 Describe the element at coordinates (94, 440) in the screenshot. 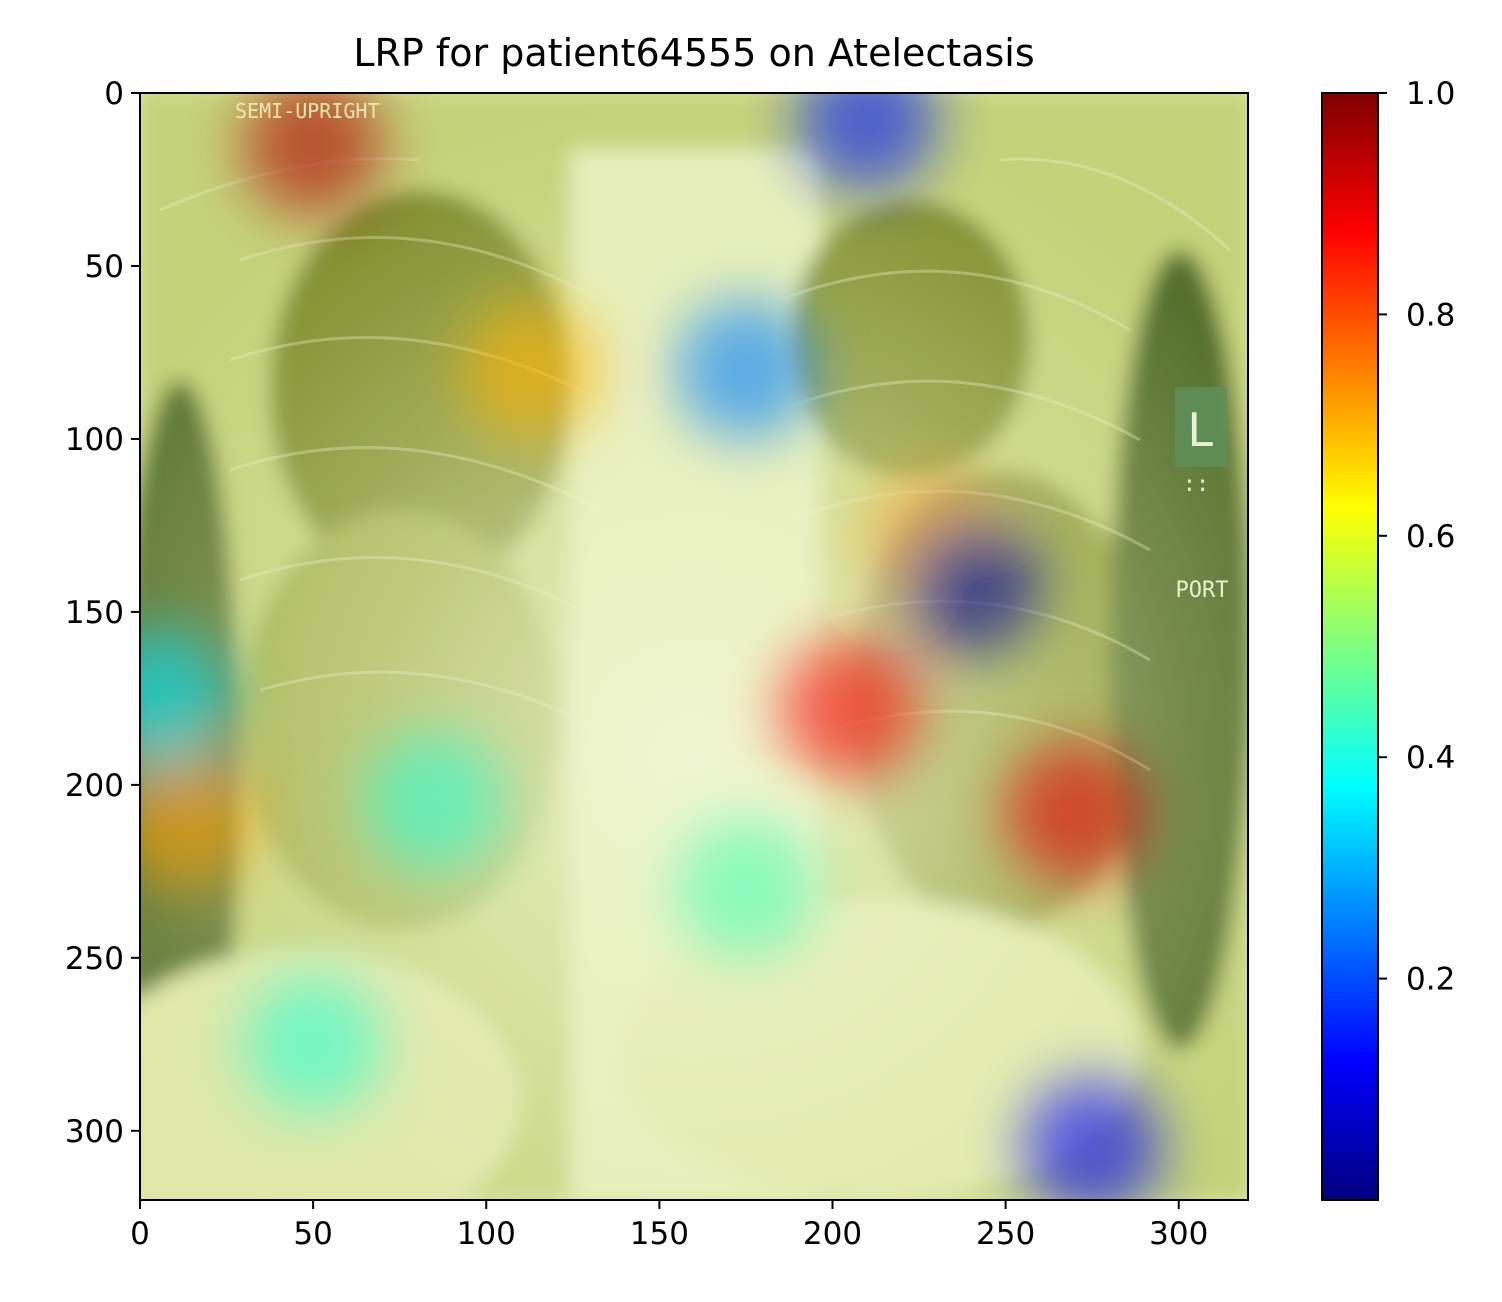

I see `y-tick-label: 100` at that location.